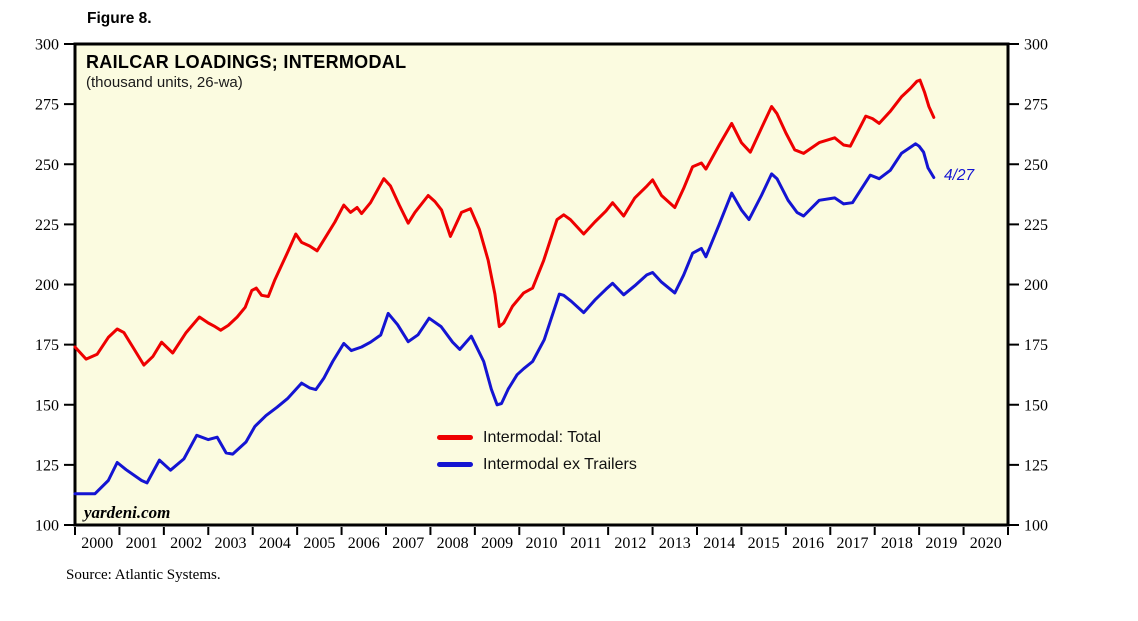 This screenshot has width=1138, height=621. I want to click on legend-label-total: Intermodal: Total, so click(542, 437).